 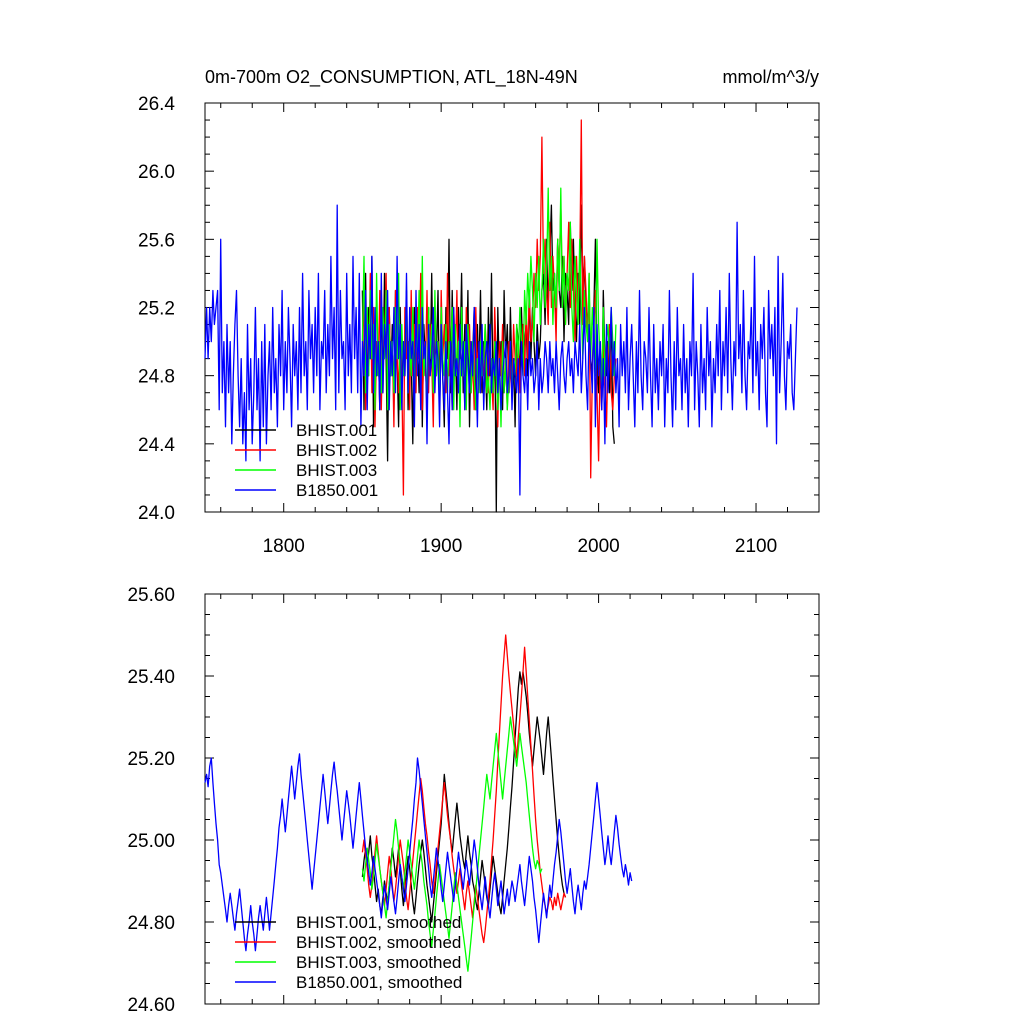 What do you see at coordinates (151, 677) in the screenshot?
I see `y-tick-label: 25.40` at bounding box center [151, 677].